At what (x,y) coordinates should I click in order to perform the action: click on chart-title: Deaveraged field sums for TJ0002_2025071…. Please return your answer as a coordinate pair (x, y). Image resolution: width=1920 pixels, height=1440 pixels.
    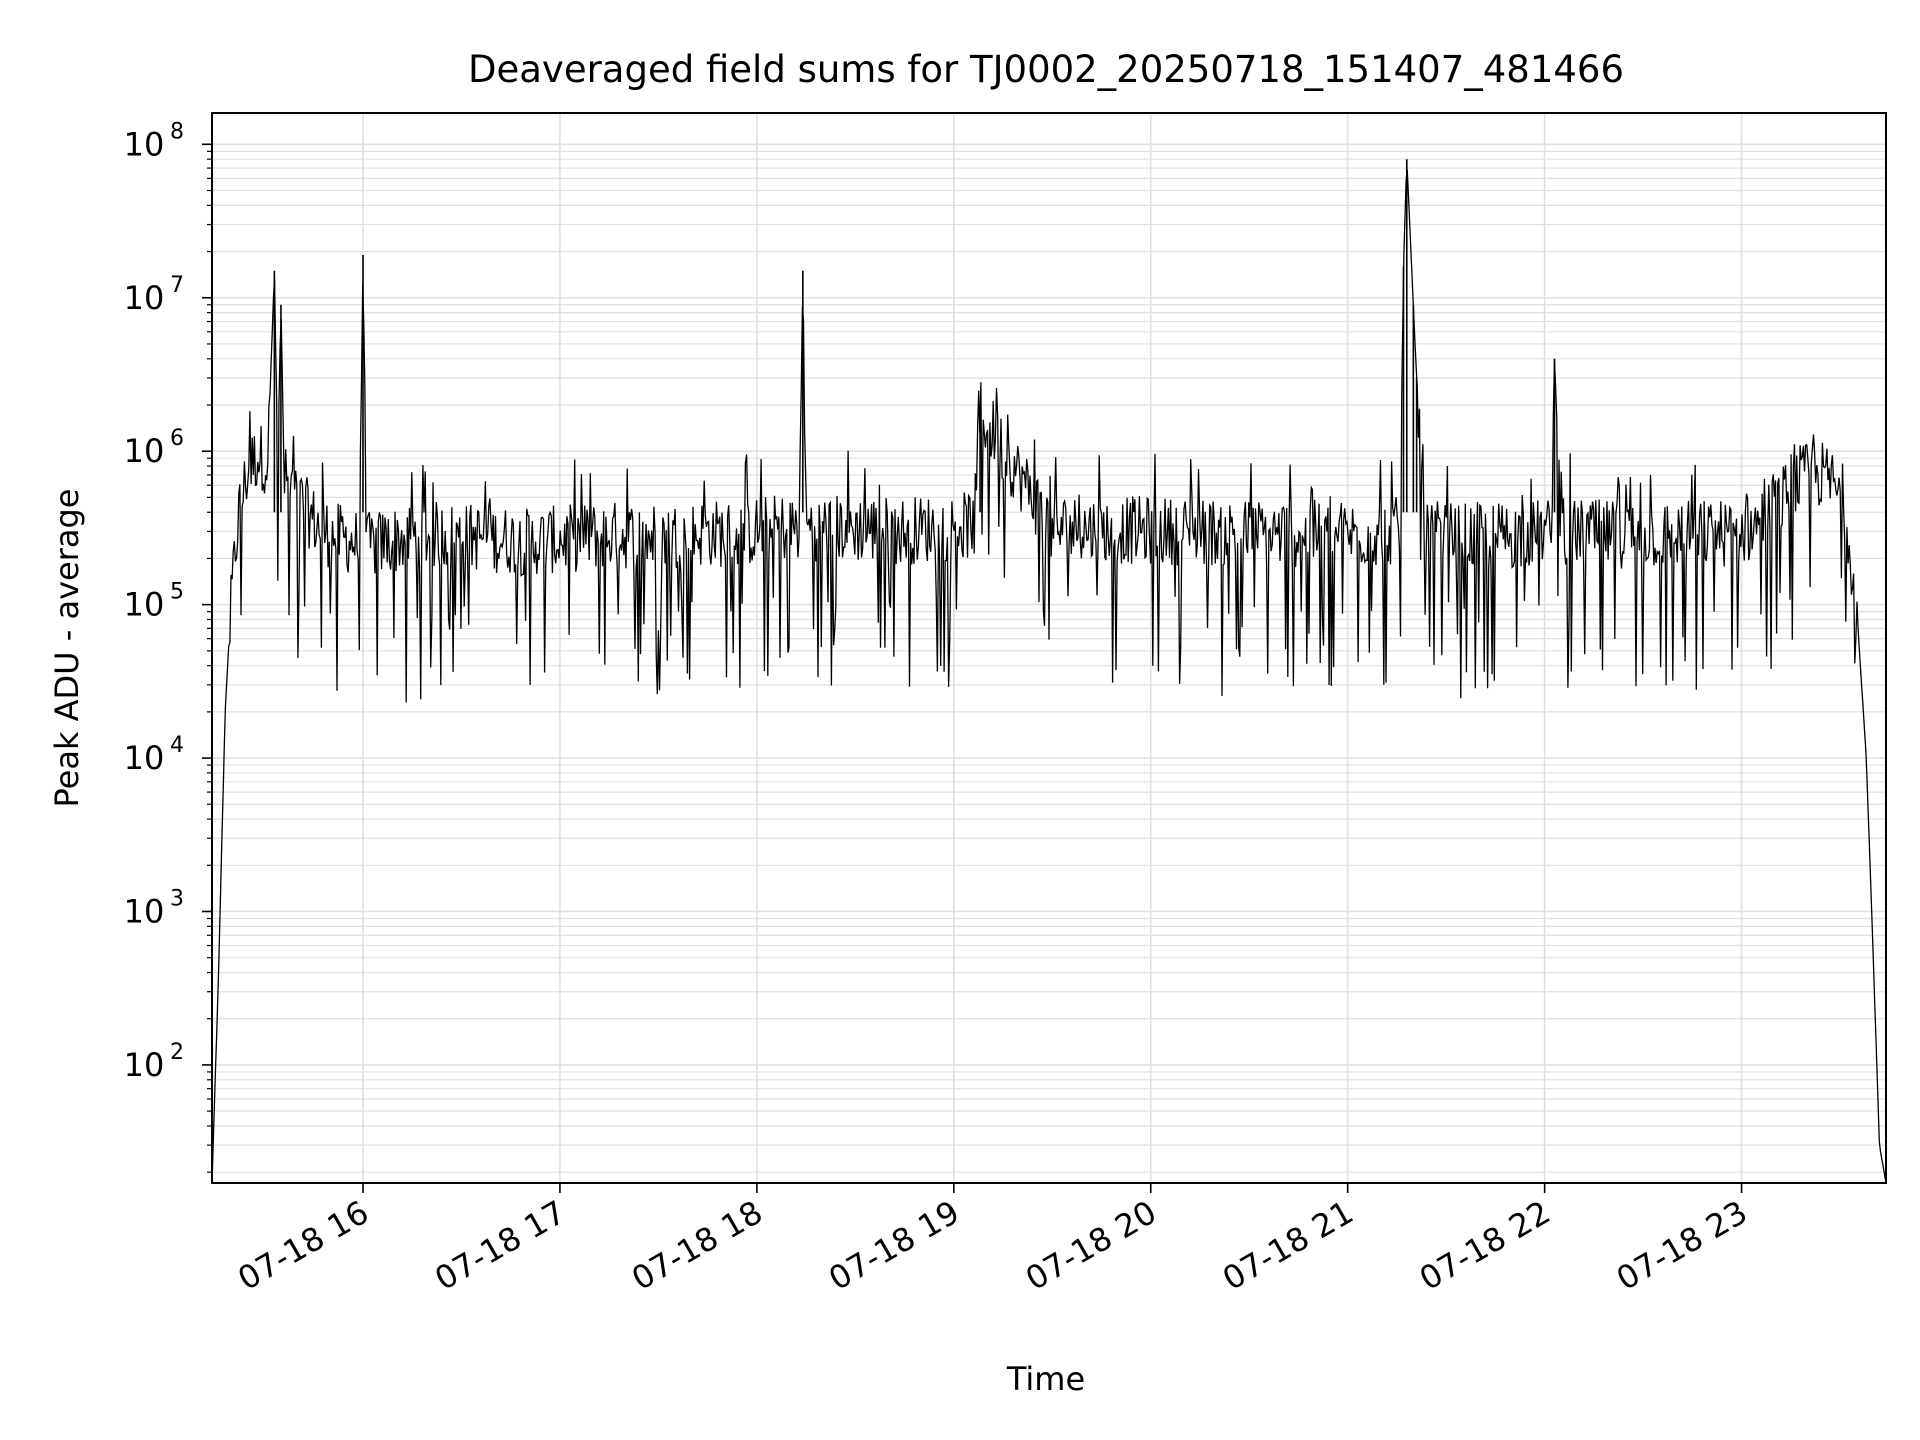
    Looking at the image, I should click on (1046, 69).